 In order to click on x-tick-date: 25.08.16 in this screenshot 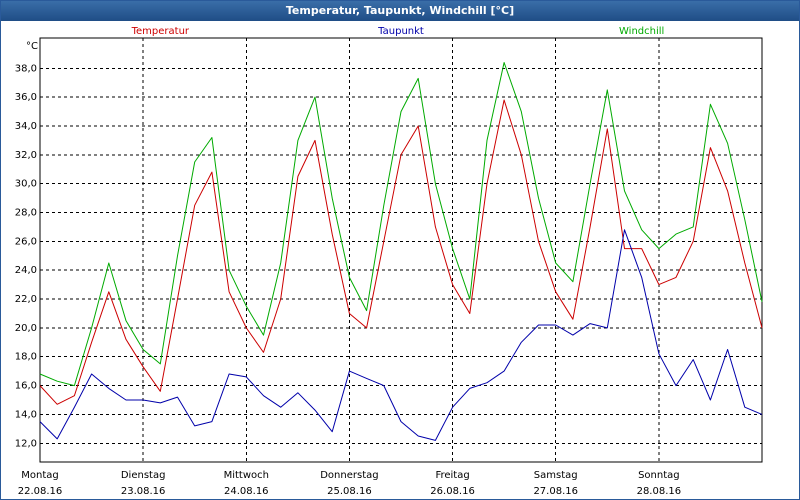, I will do `click(349, 491)`.